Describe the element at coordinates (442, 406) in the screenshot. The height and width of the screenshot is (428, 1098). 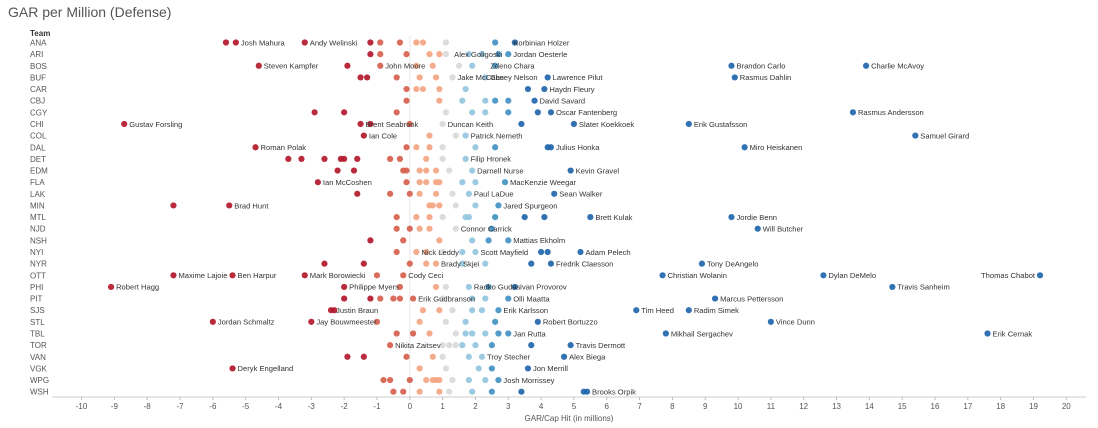
I see `x-tick-label: 1` at that location.